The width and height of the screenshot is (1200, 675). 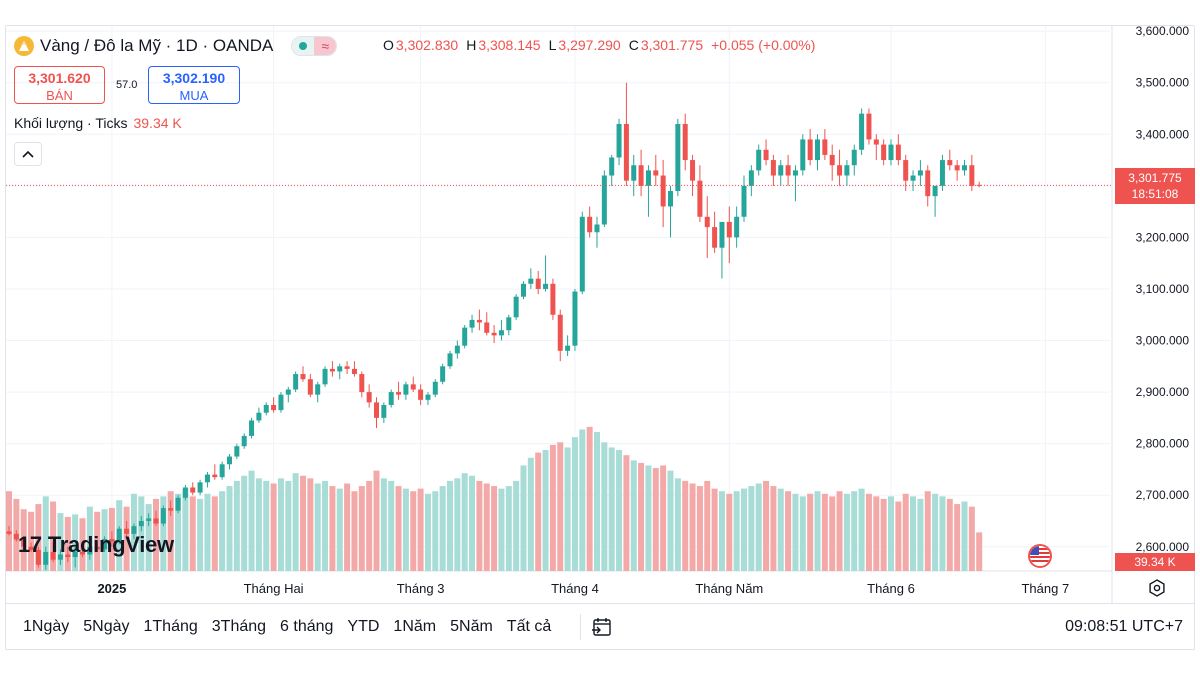 I want to click on range-button: 1Tháng, so click(x=170, y=626).